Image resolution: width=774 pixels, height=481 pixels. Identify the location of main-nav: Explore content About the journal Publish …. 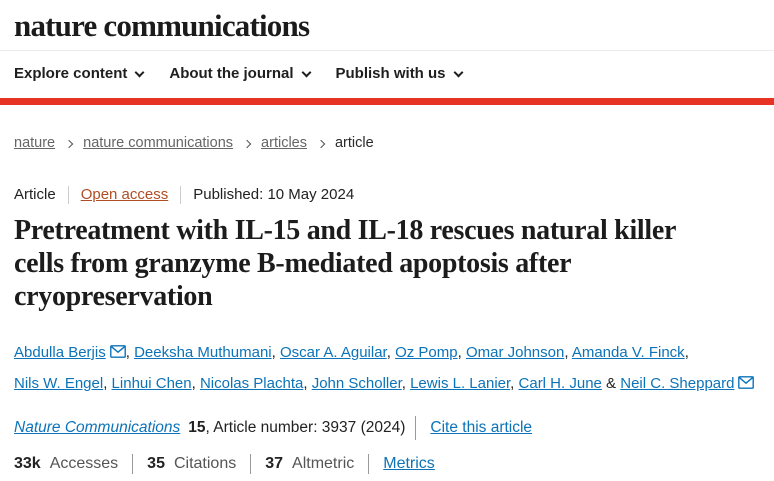
(387, 74).